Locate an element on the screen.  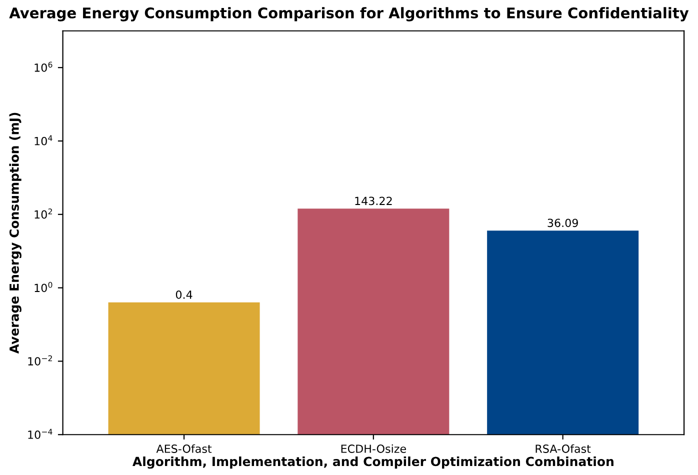
y-axis-title: Average Energy Consumption (mJ) is located at coordinates (15, 233).